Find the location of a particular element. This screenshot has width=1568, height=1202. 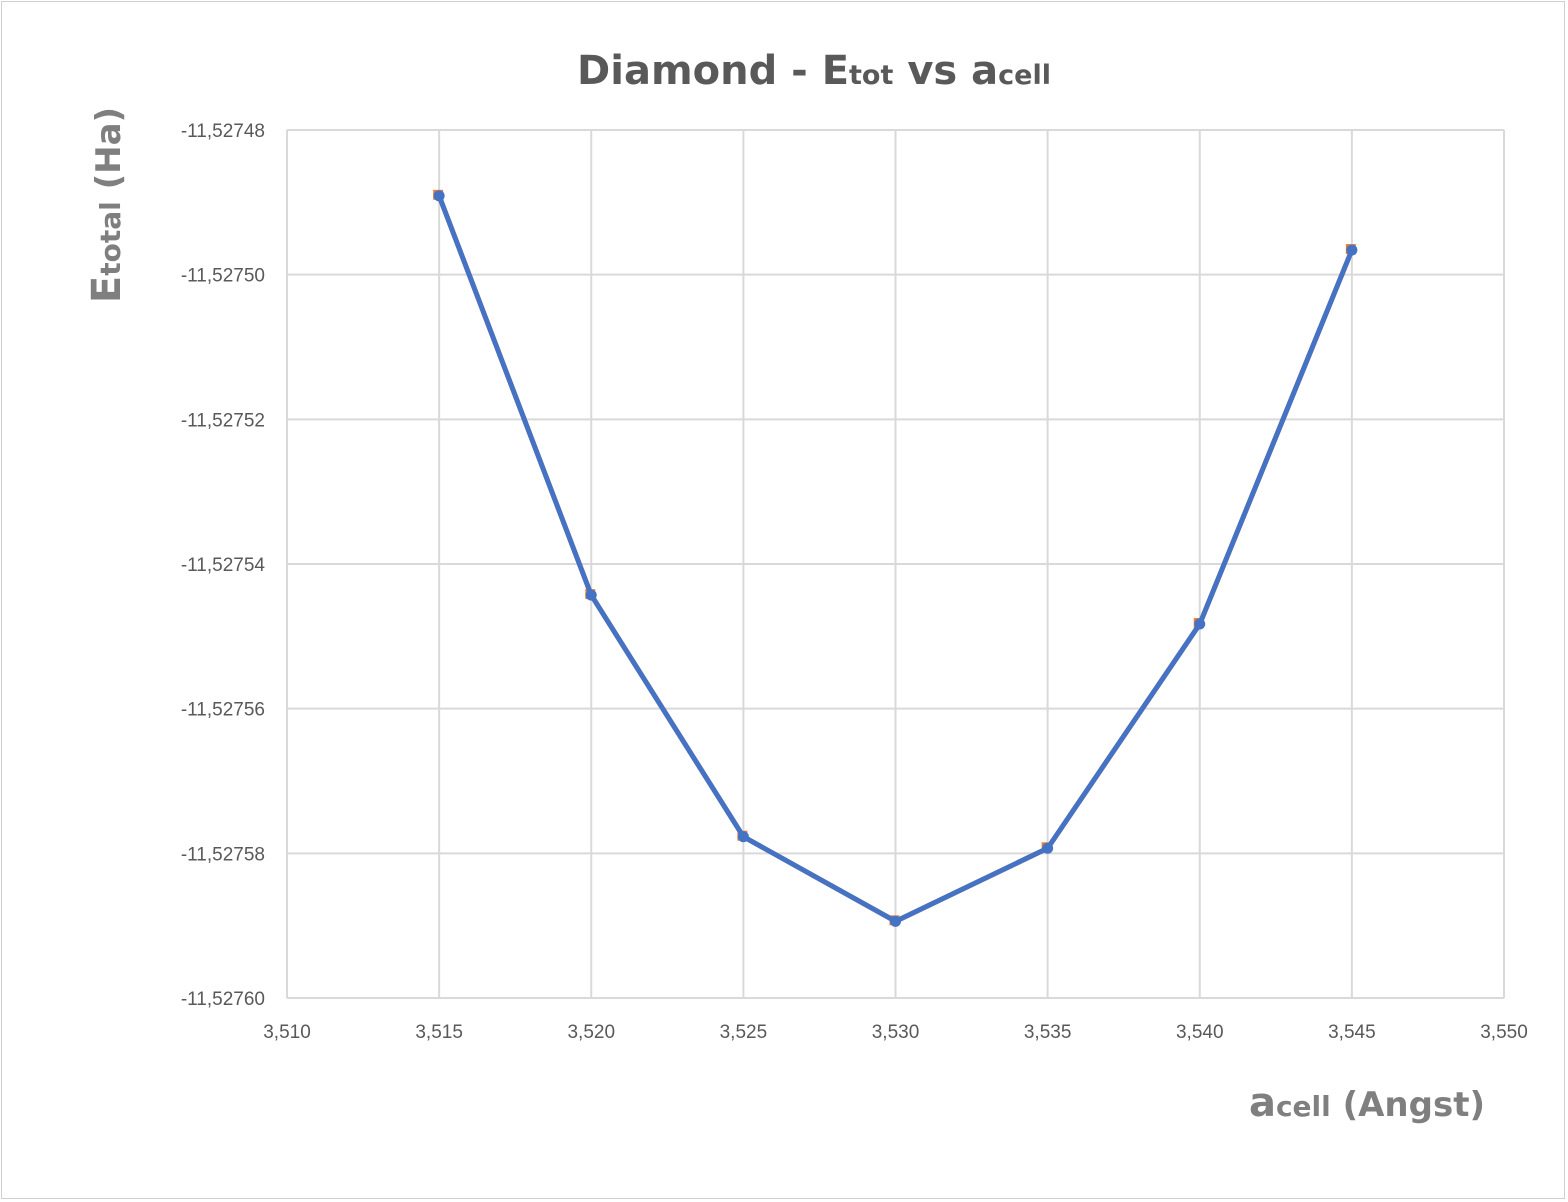

y-axis-label: Etotal (Ha) is located at coordinates (107, 205).